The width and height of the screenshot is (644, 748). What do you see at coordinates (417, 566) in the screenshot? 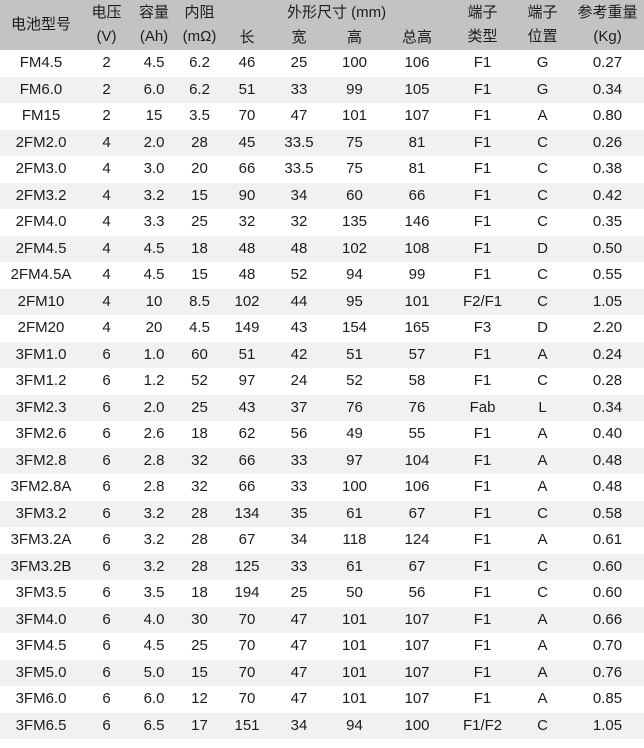
I see `cell-total-height: 67` at bounding box center [417, 566].